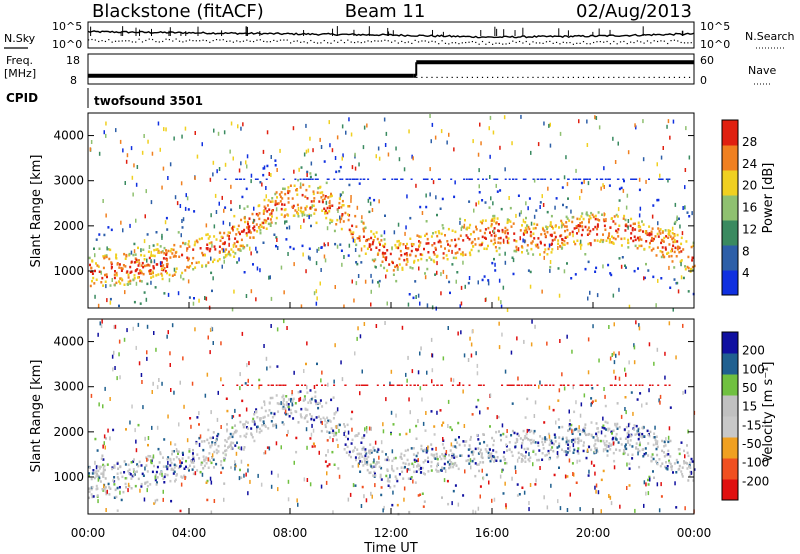 The width and height of the screenshot is (800, 554). Describe the element at coordinates (749, 208) in the screenshot. I see `colorbar-tick-label: 16` at that location.